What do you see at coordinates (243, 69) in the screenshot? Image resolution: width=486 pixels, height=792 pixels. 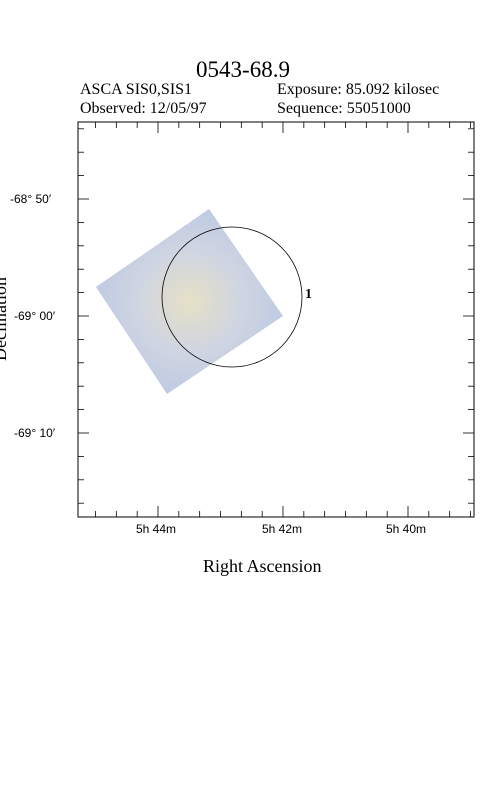 I see `figure-title: 0543-68.9` at bounding box center [243, 69].